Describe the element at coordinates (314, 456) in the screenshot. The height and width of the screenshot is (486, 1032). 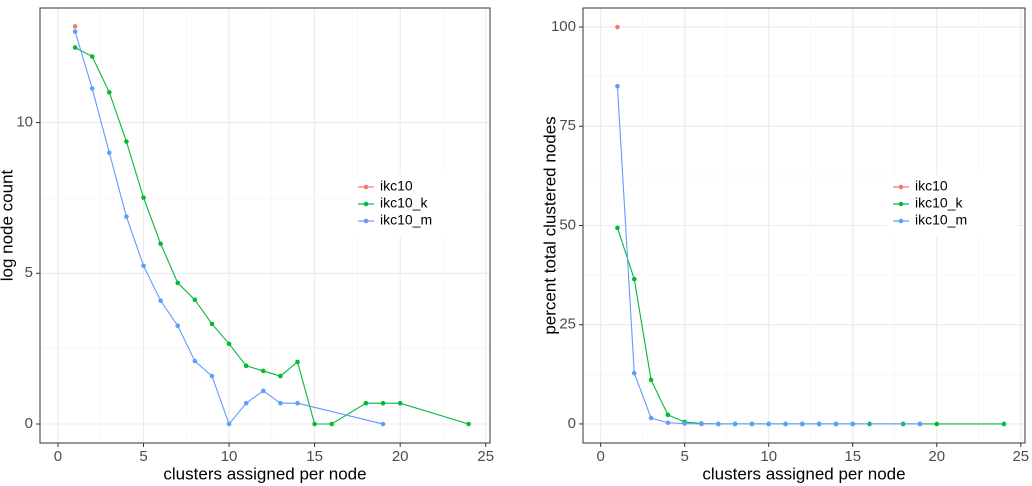
I see `x-tick-label: 15` at that location.